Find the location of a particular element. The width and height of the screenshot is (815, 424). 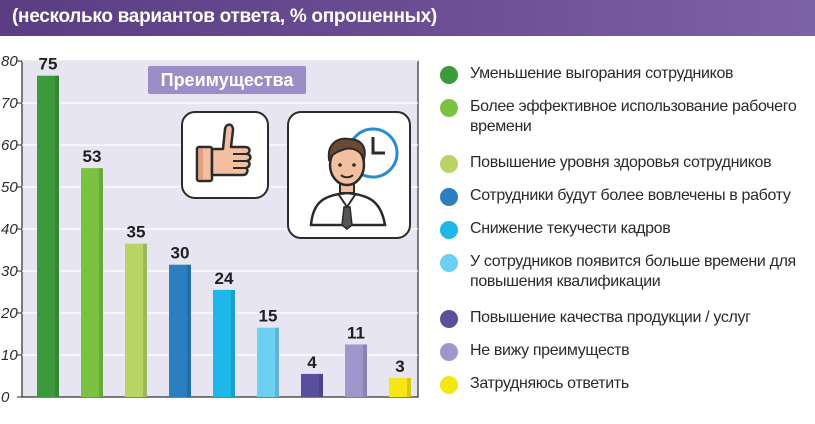

data-label: 53 is located at coordinates (92, 156).